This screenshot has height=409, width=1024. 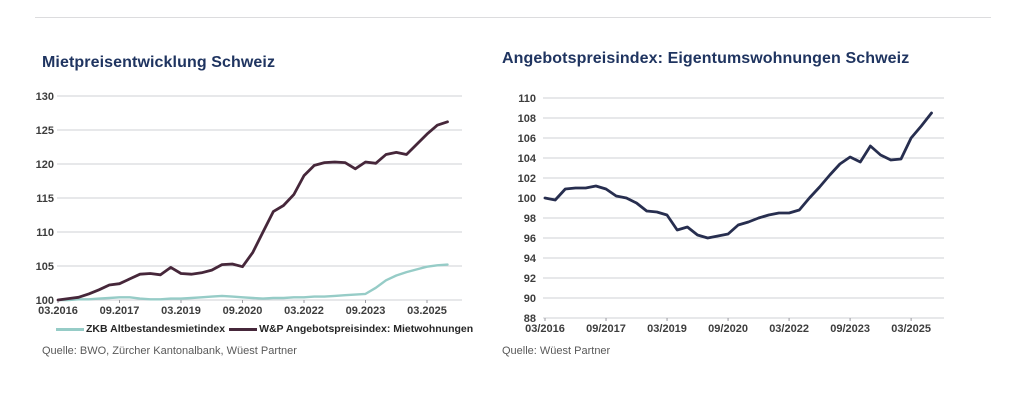 What do you see at coordinates (556, 351) in the screenshot?
I see `right-chart-source: Quelle: Wüest Partner` at bounding box center [556, 351].